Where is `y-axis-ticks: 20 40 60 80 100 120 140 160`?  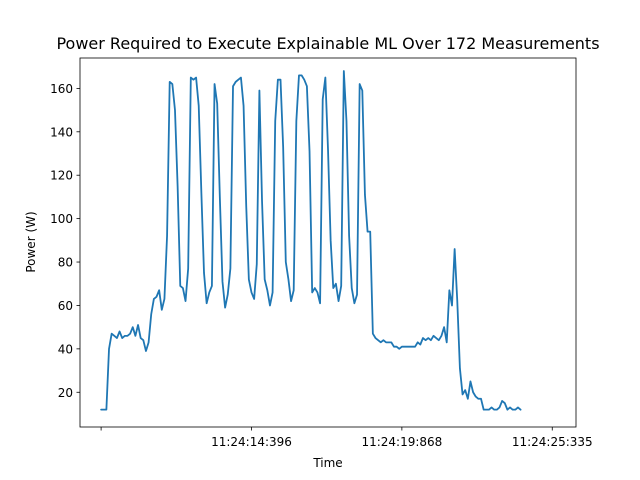
y-axis-ticks: 20 40 60 80 100 120 140 160 is located at coordinates (65, 241).